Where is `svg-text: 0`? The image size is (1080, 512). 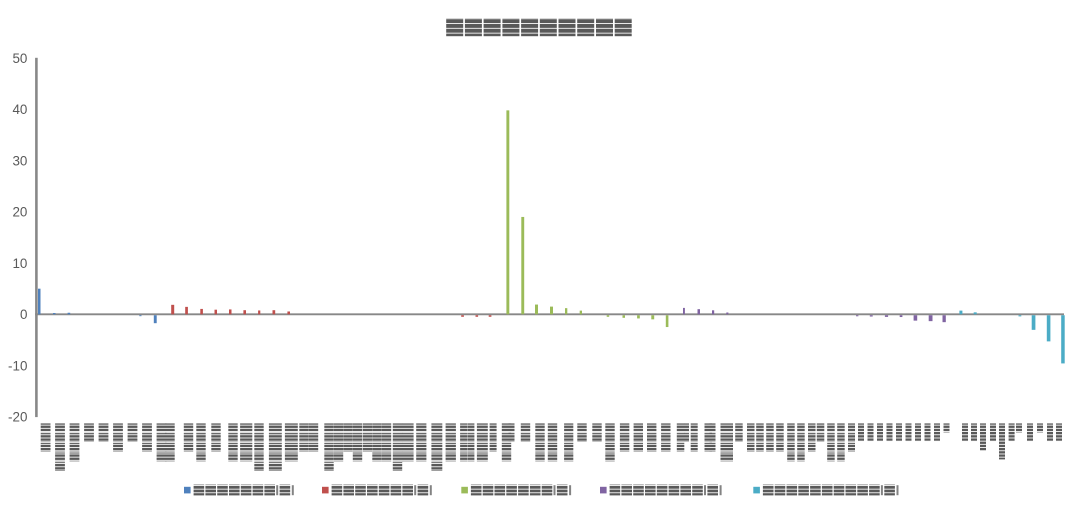
svg-text: 0 is located at coordinates (23, 314).